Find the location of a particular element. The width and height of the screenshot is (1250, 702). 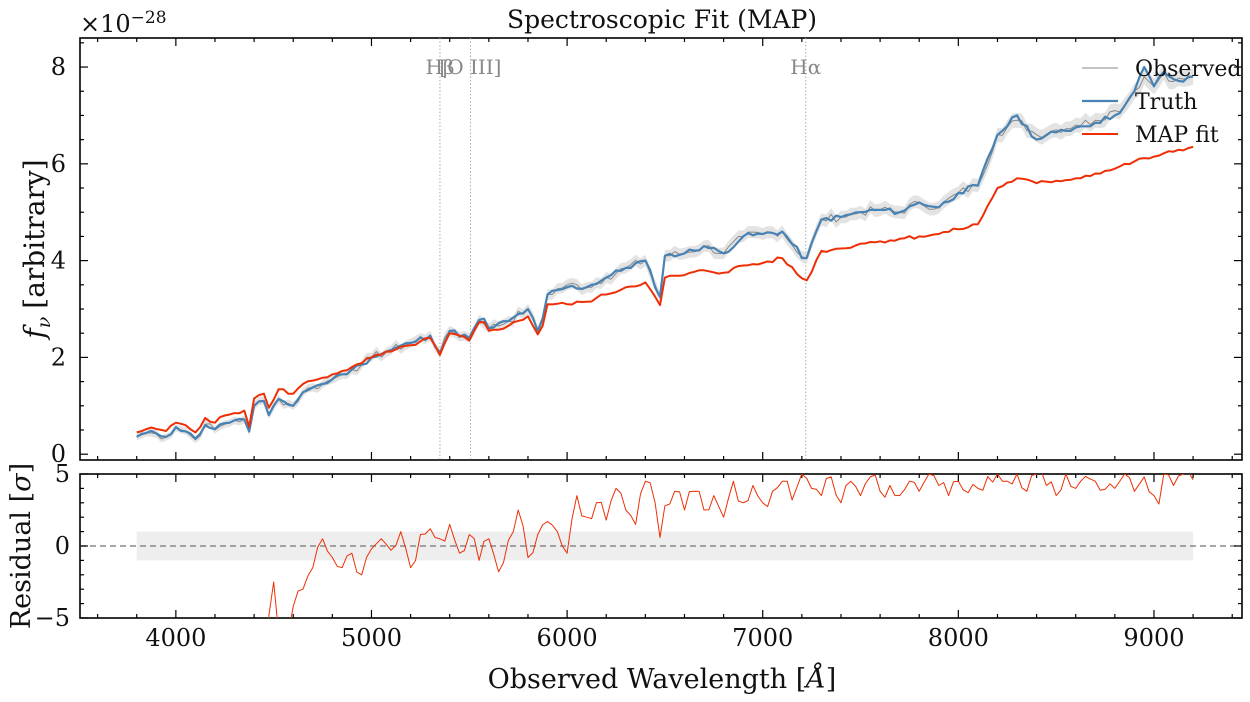

spectrum-y-tick-labels: 0 2 4 6 8 is located at coordinates (58, 260).